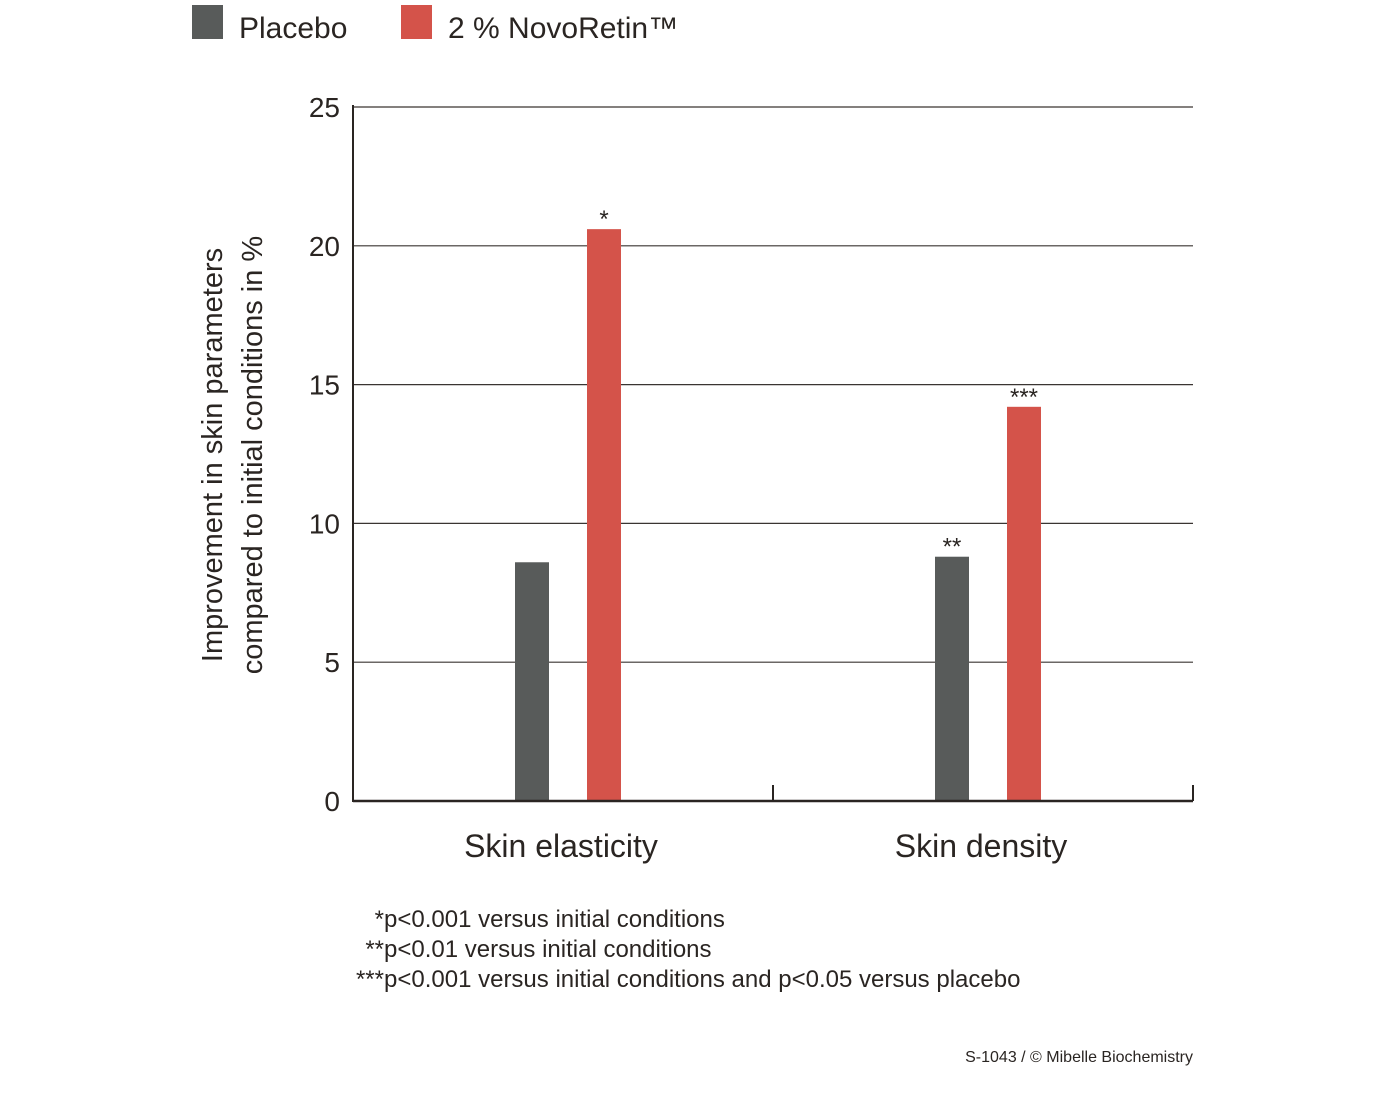 This screenshot has height=1101, width=1389. What do you see at coordinates (379, 919) in the screenshot?
I see `footnote-stars: *` at bounding box center [379, 919].